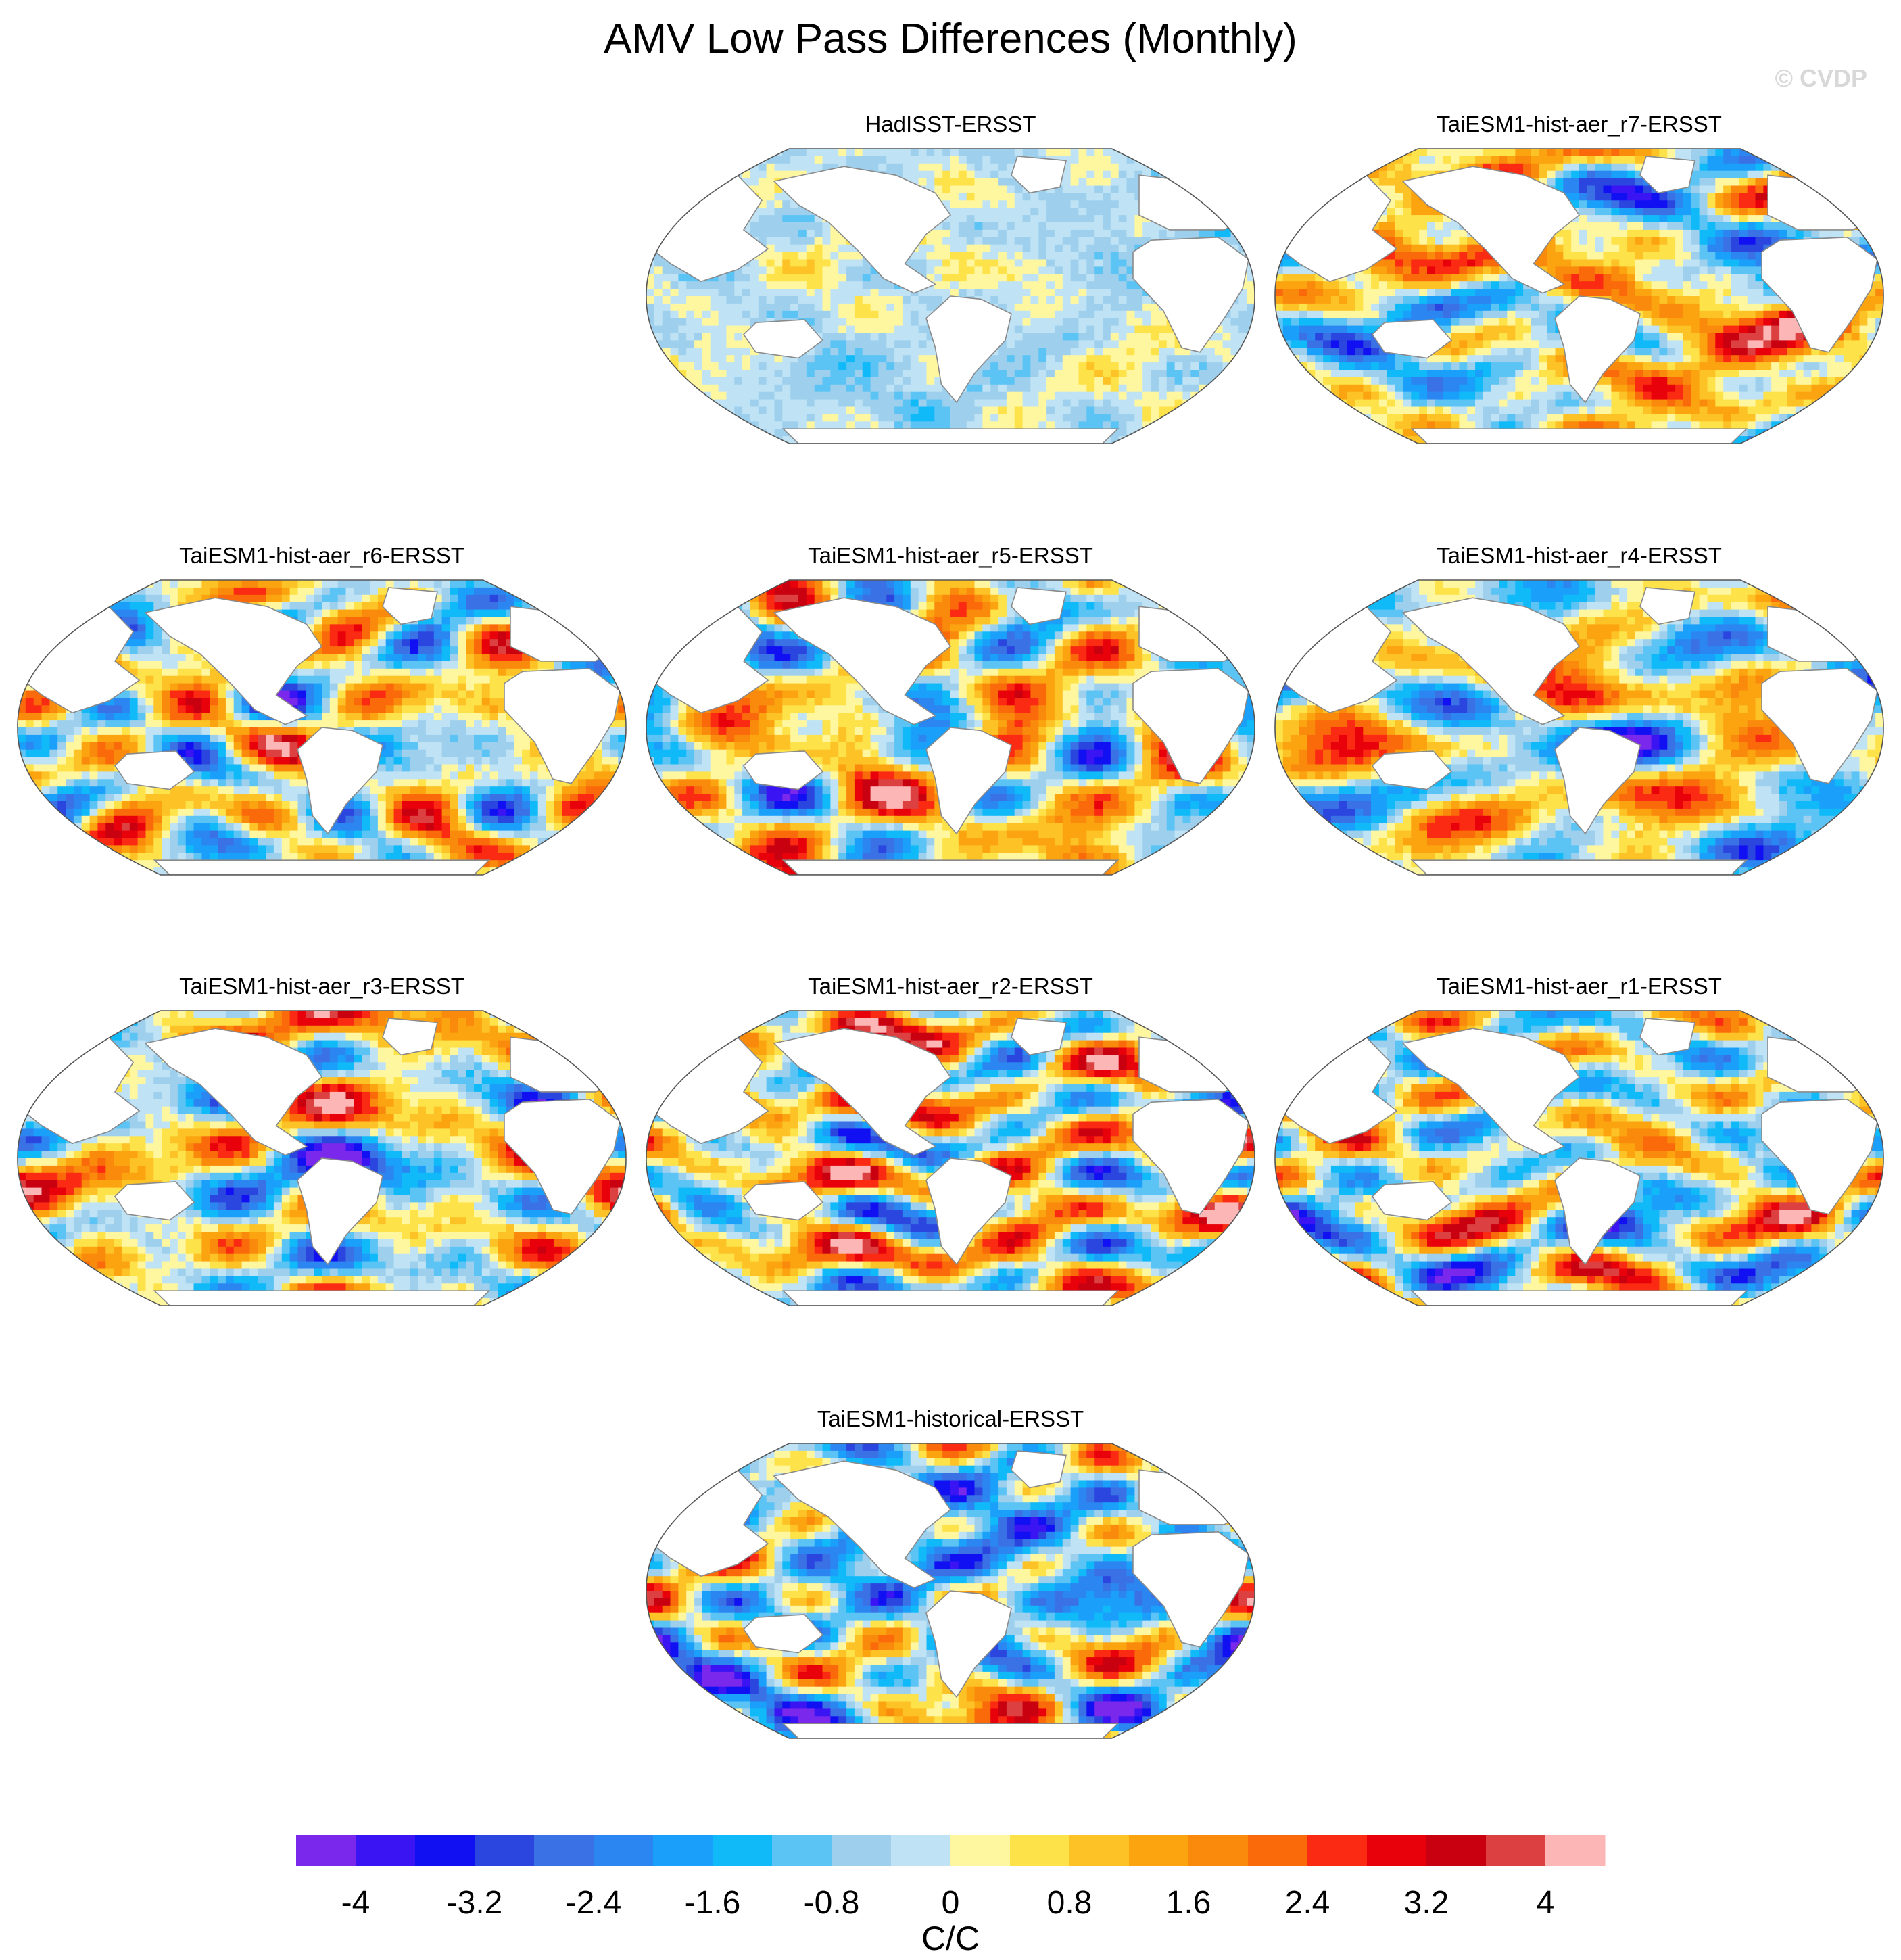 This screenshot has height=1960, width=1901. What do you see at coordinates (1821, 78) in the screenshot?
I see `cvdp-watermark: © CVDP` at bounding box center [1821, 78].